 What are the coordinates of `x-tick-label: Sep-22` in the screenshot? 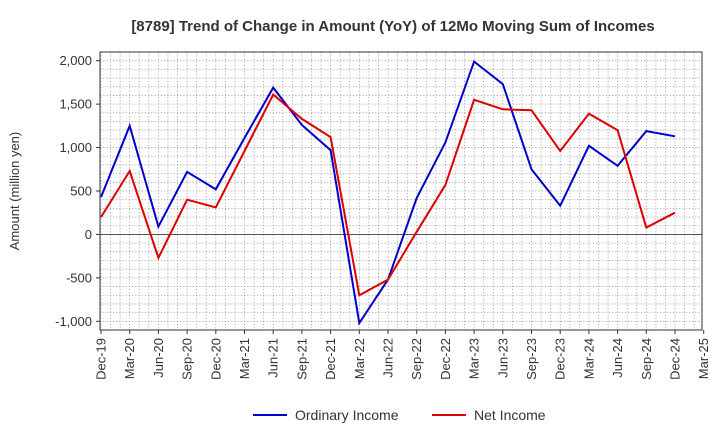 It's located at (416, 359).